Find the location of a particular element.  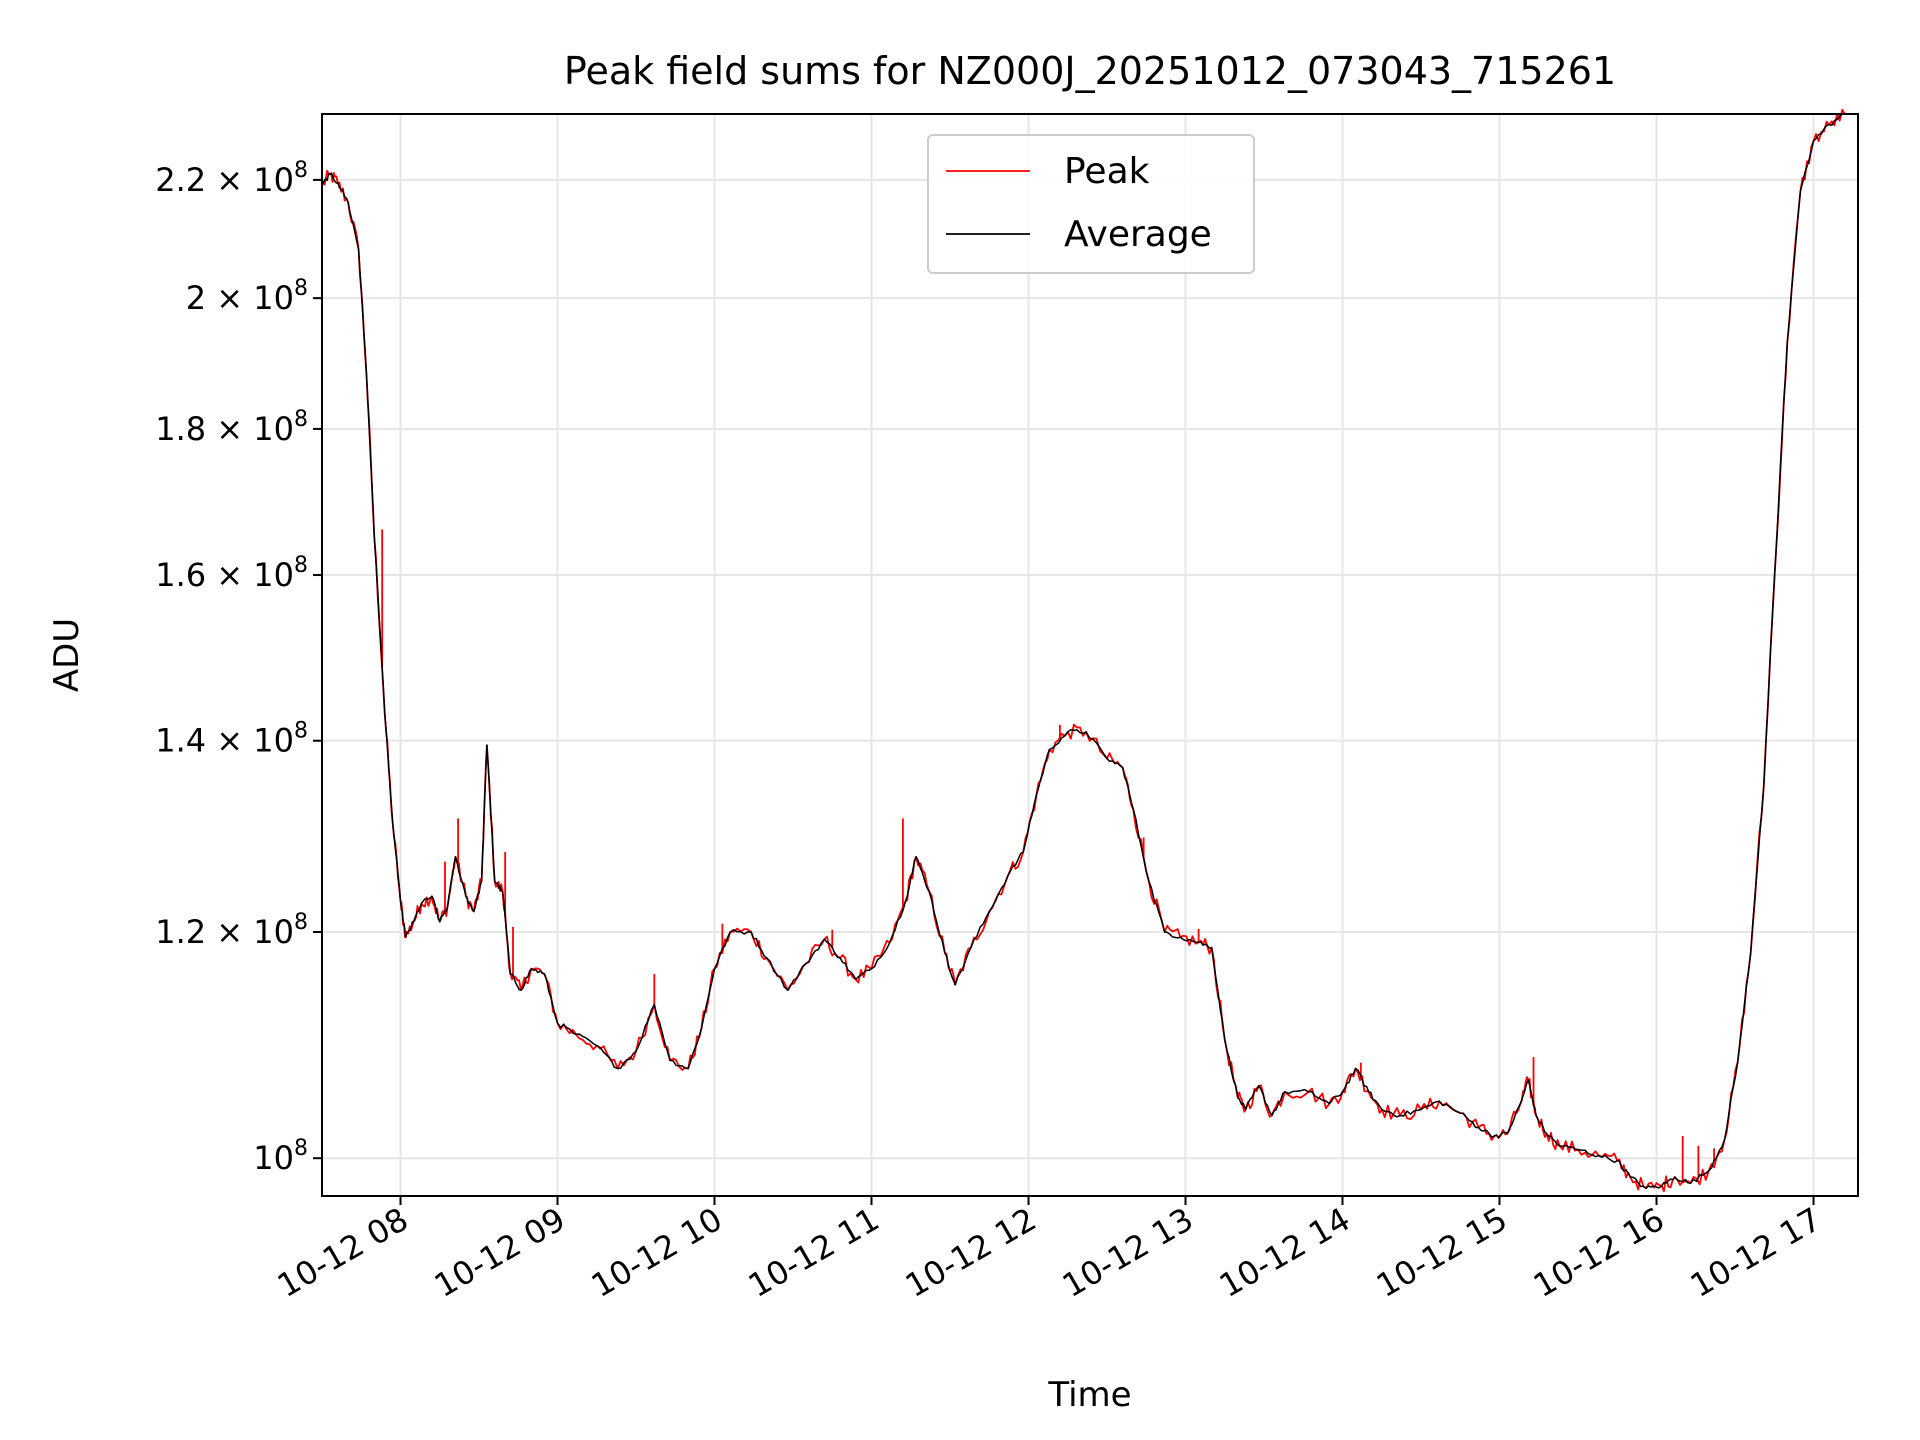

y-tick-label: 1.2 × 108 is located at coordinates (231, 930).